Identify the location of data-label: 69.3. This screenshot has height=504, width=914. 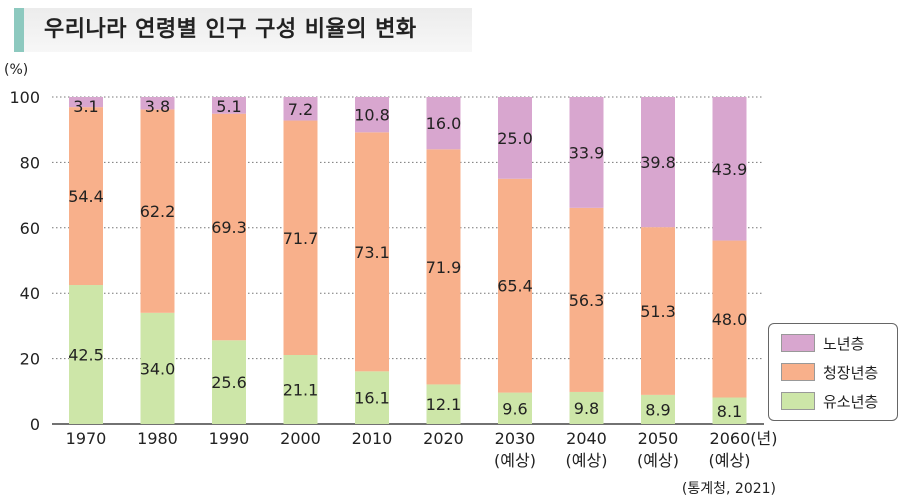
(229, 227).